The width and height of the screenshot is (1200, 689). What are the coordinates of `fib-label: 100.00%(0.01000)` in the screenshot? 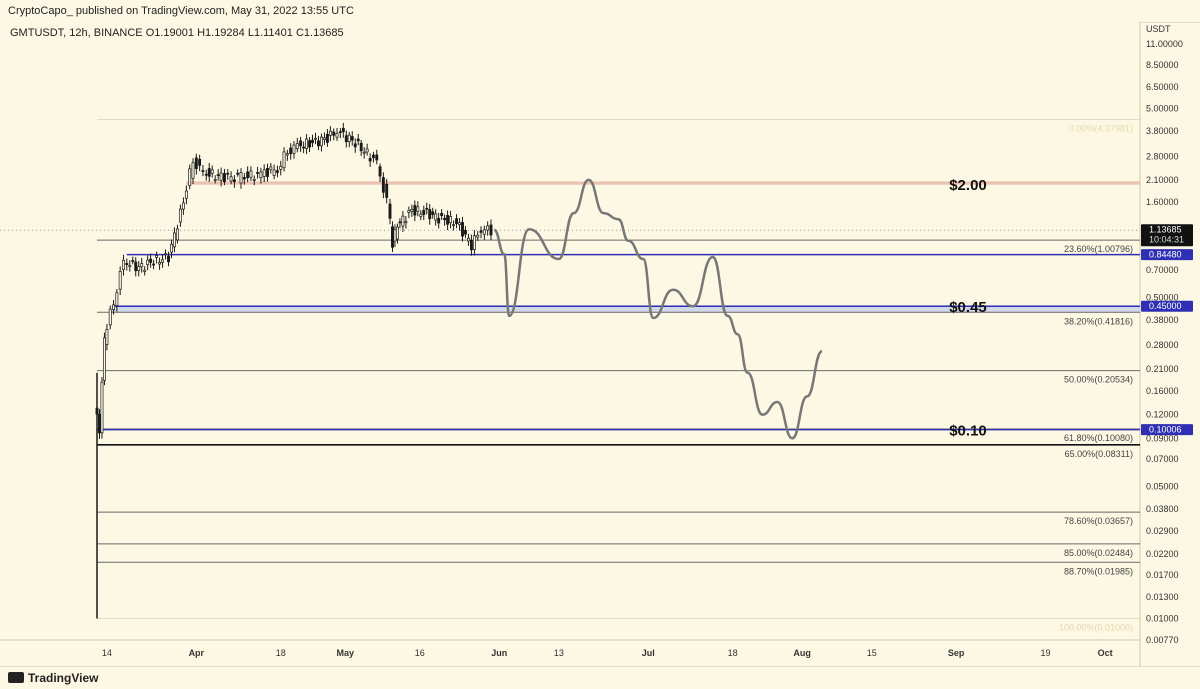 It's located at (1096, 628).